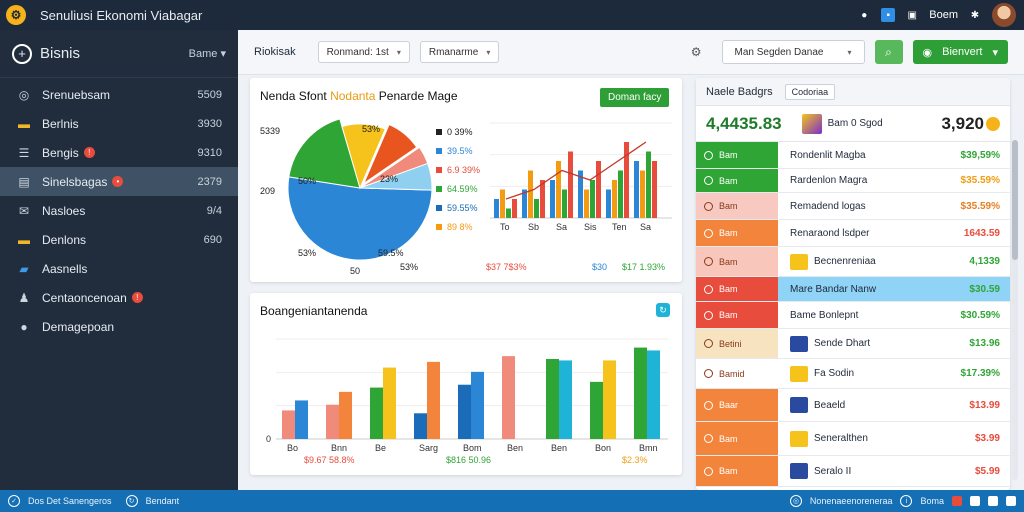  What do you see at coordinates (869, 206) in the screenshot?
I see `row-description: Remadend logas` at bounding box center [869, 206].